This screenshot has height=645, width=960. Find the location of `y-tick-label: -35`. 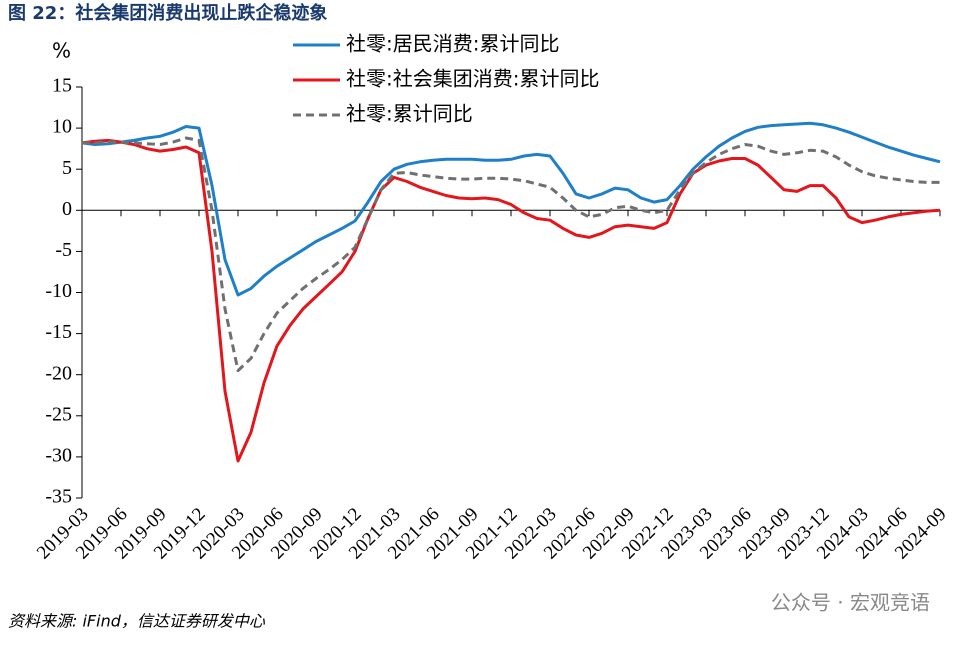

y-tick-label: -35 is located at coordinates (58, 497).